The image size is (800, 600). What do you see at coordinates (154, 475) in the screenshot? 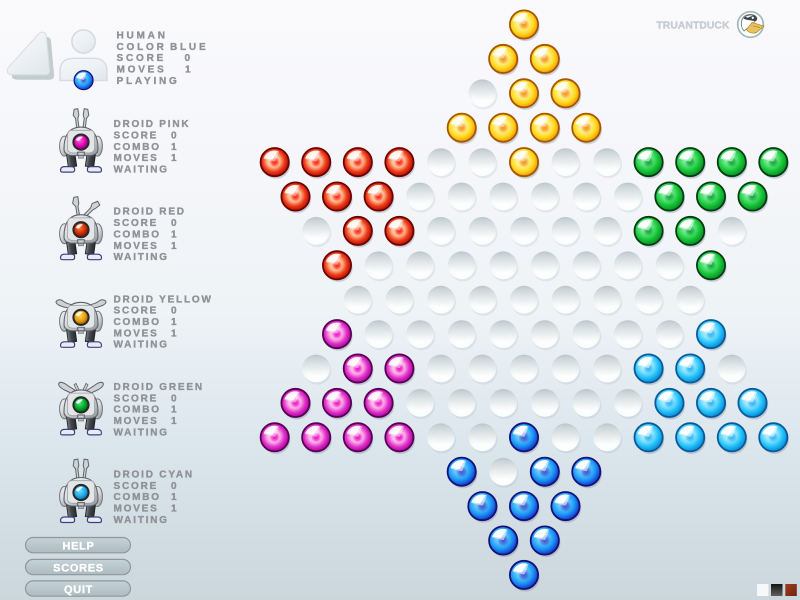
I see `svg-text: DROID CYAN` at bounding box center [154, 475].